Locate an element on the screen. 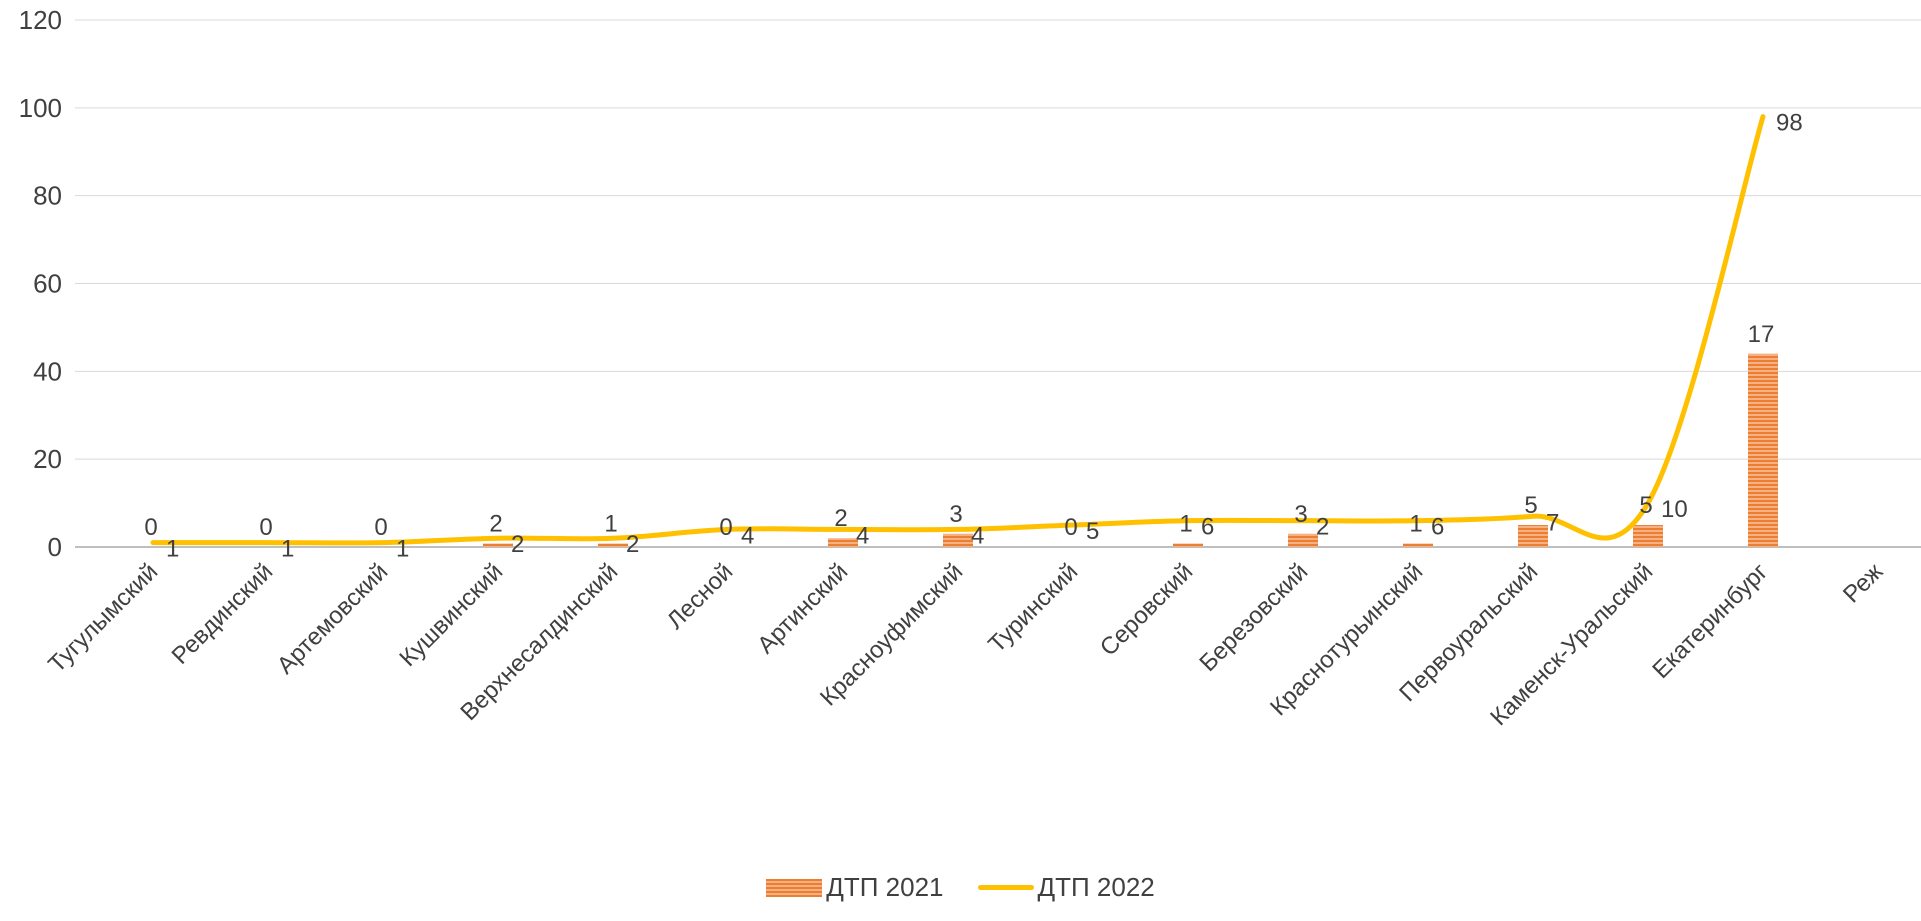 This screenshot has height=921, width=1921. legend-item-2021: ДТП 2021 is located at coordinates (855, 887).